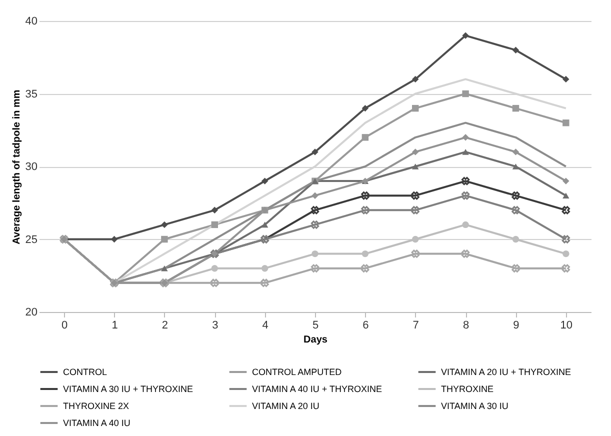 This screenshot has width=611, height=436. I want to click on legend-label: THYROXINE 2X, so click(96, 406).